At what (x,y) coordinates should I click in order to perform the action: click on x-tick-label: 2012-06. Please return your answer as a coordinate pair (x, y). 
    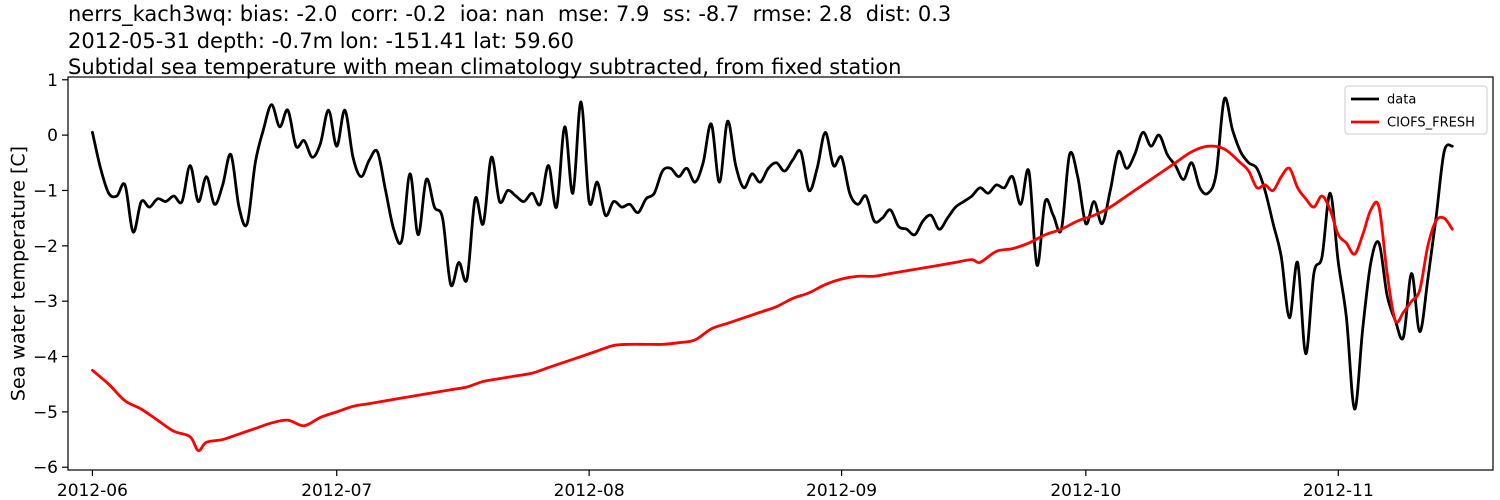
    Looking at the image, I should click on (92, 490).